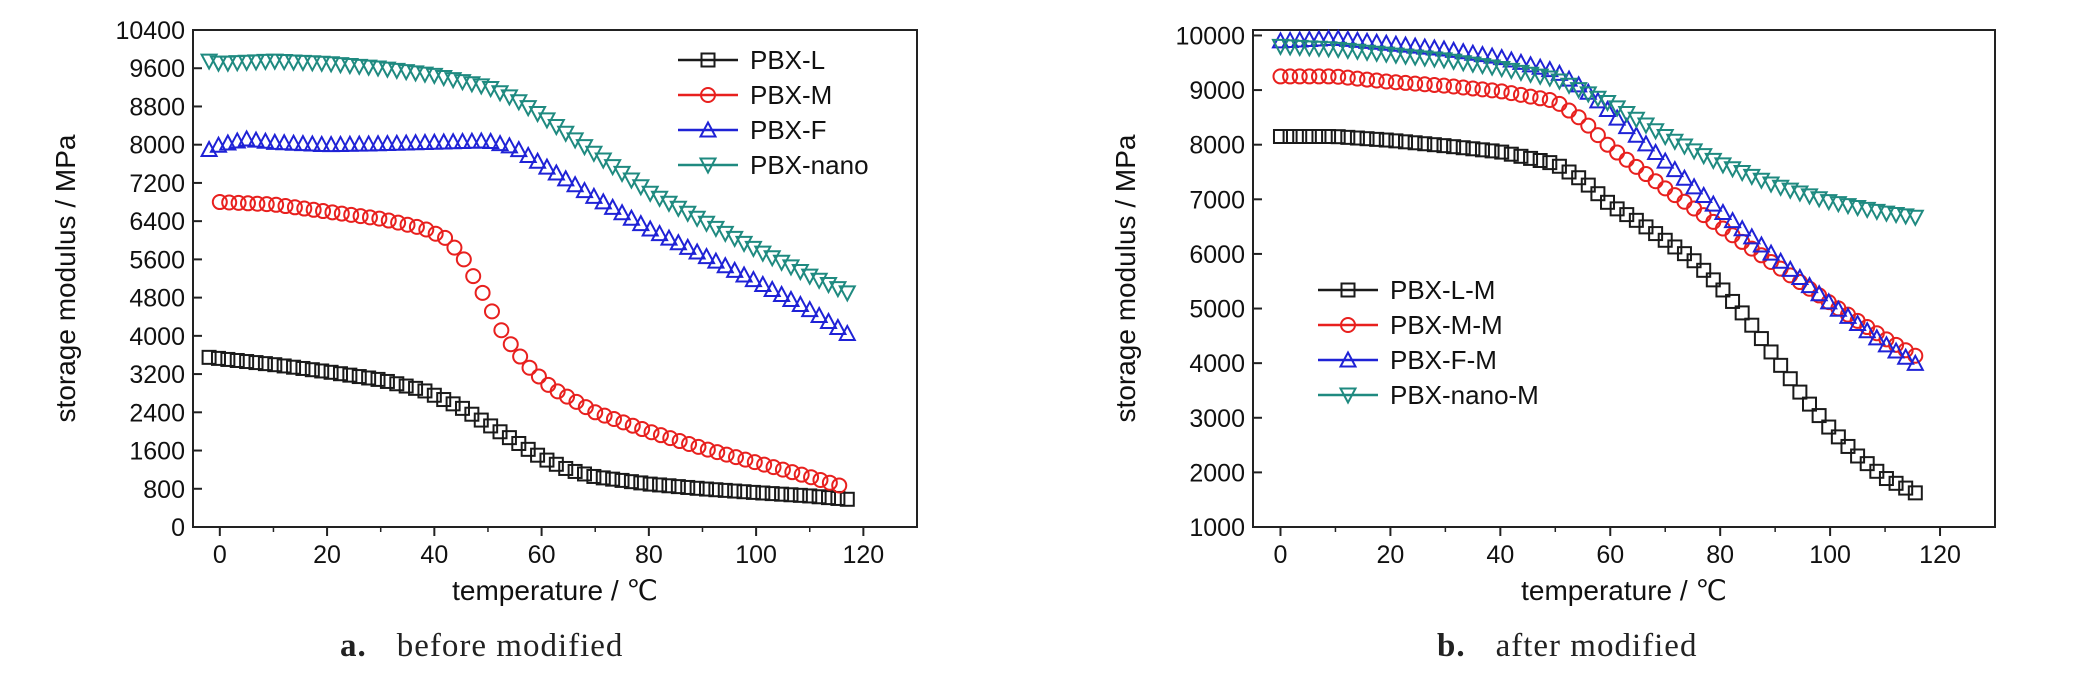 This screenshot has height=690, width=2074. Describe the element at coordinates (157, 69) in the screenshot. I see `y-tick-label: 9600` at that location.